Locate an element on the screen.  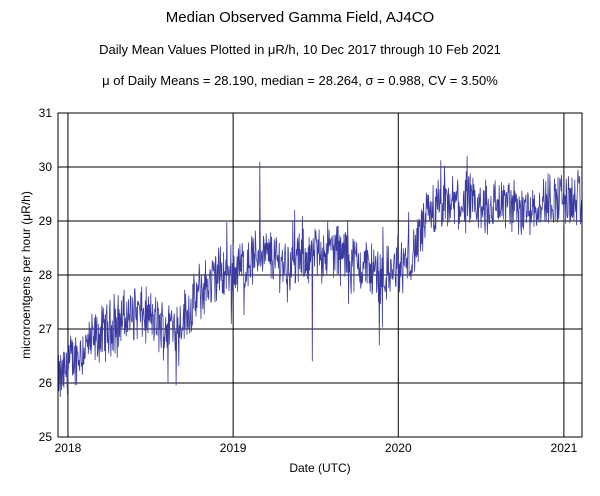
x-tick-label: 2020 is located at coordinates (398, 448).